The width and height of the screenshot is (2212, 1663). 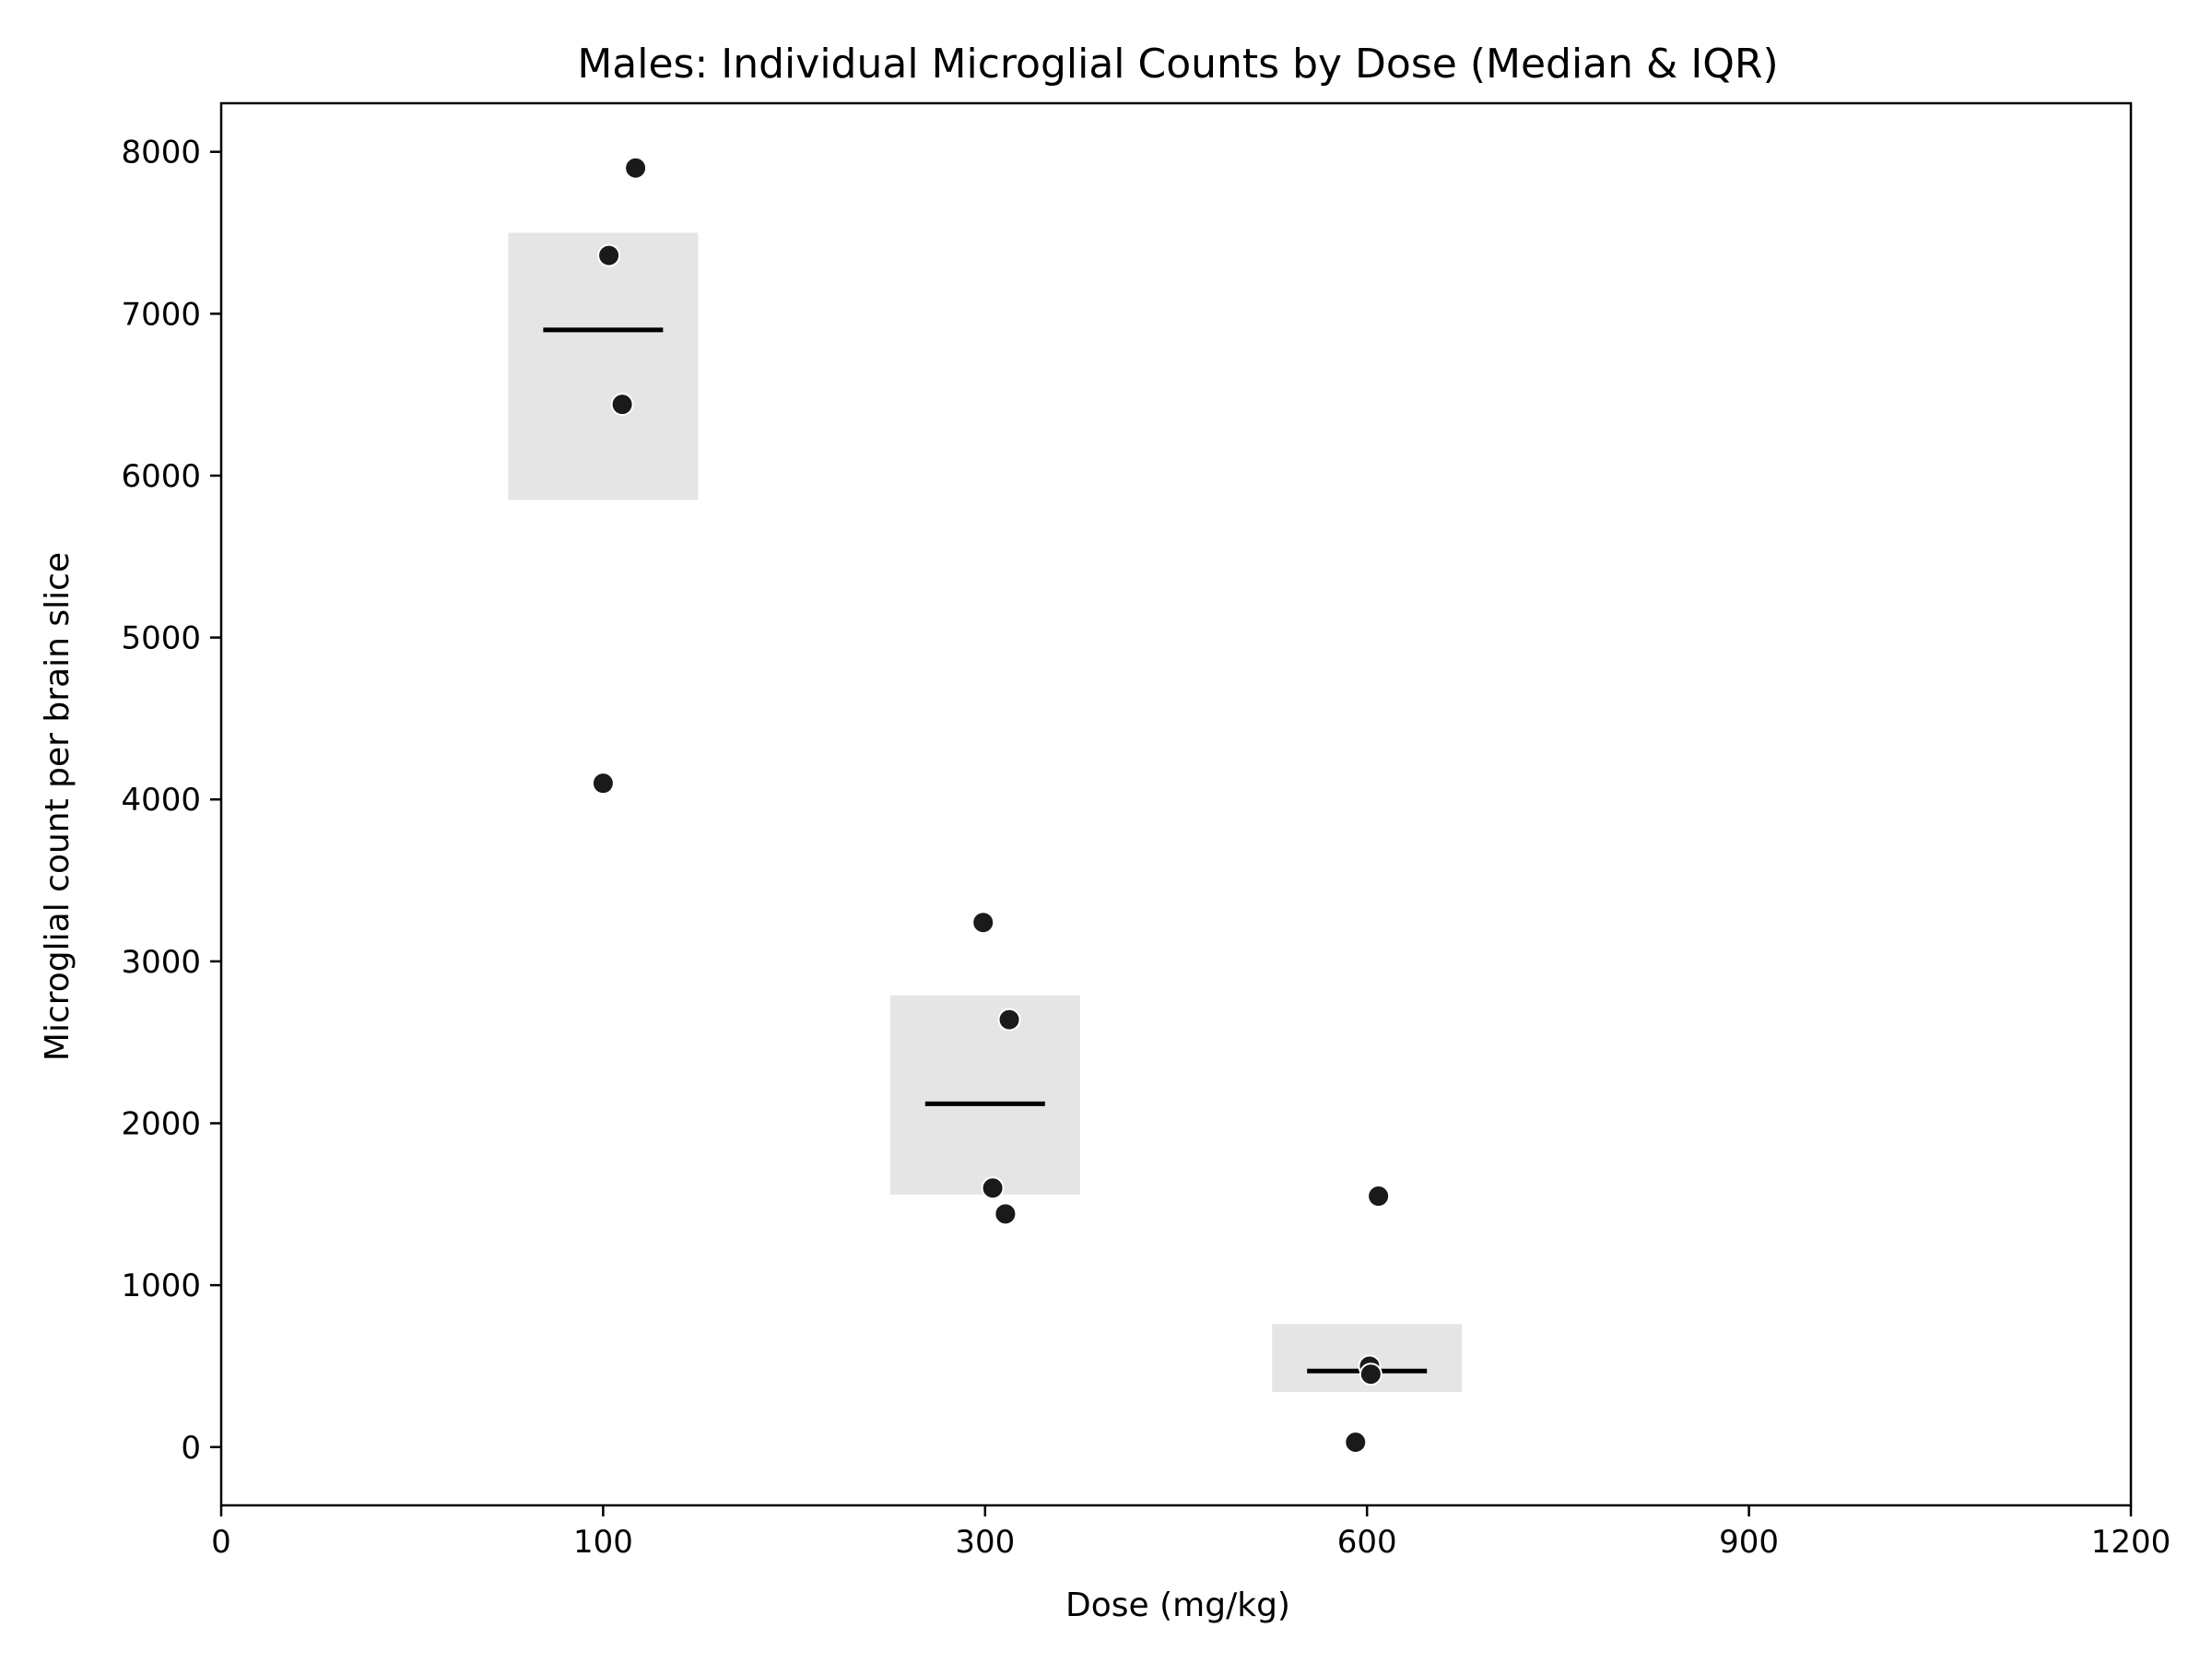 What do you see at coordinates (603, 1542) in the screenshot?
I see `x-tick-label-100: 100` at bounding box center [603, 1542].